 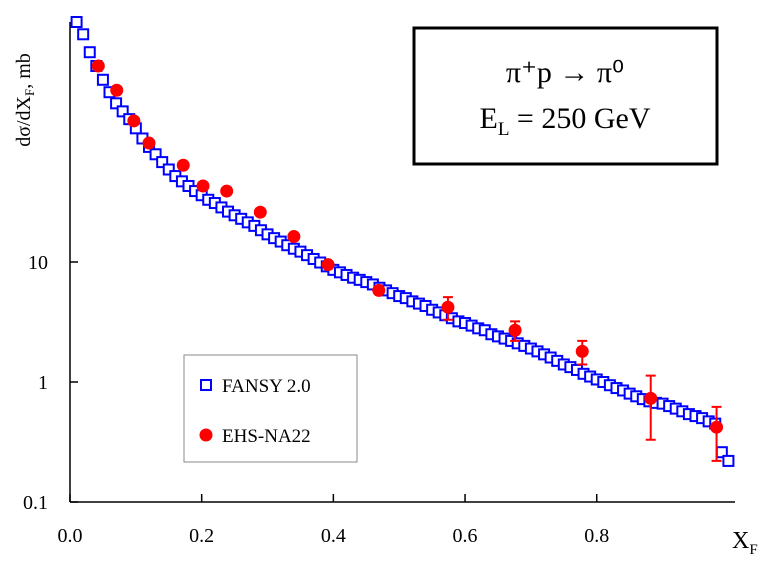 What do you see at coordinates (266, 436) in the screenshot?
I see `legend-label: EHS-NA22` at bounding box center [266, 436].